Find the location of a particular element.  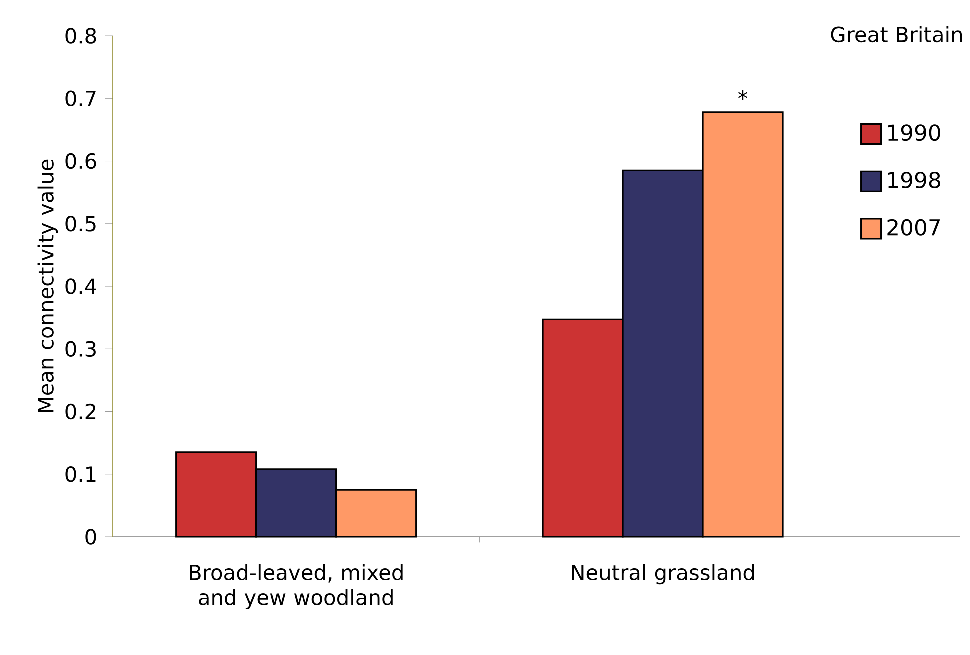

y-tick-label: 0.1 is located at coordinates (81, 474).